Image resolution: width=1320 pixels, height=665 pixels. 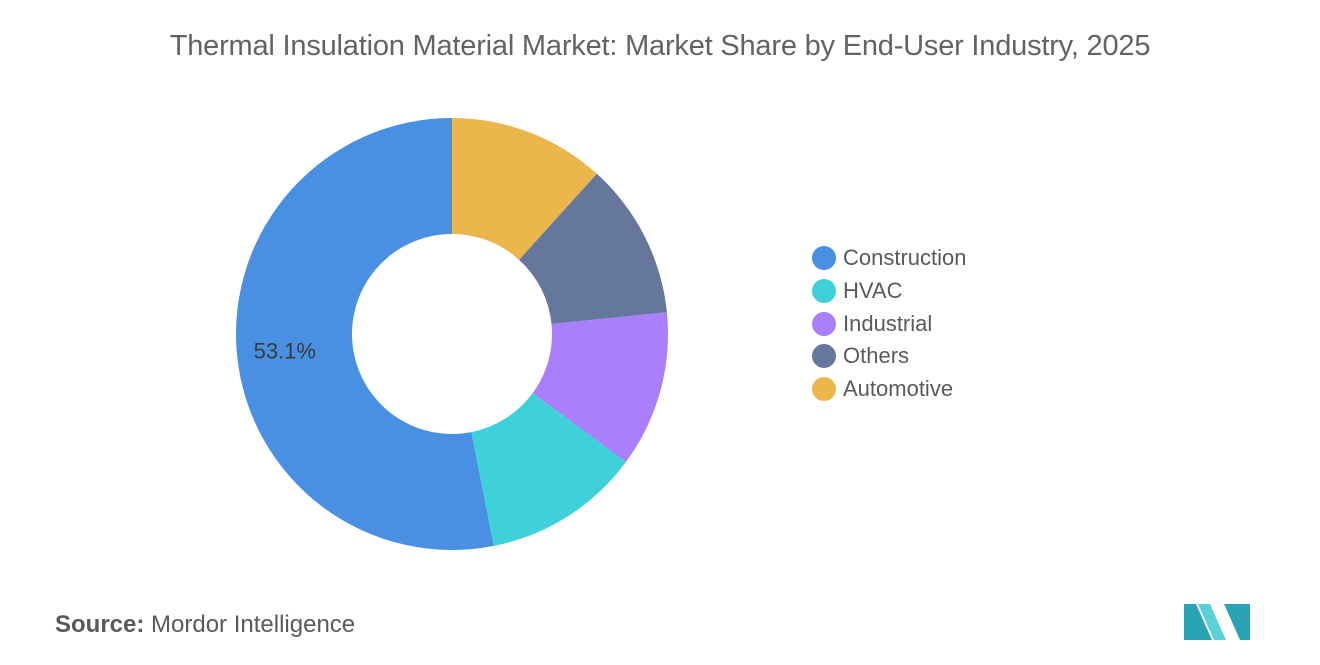 I want to click on logo-right-shape, so click(x=1237, y=622).